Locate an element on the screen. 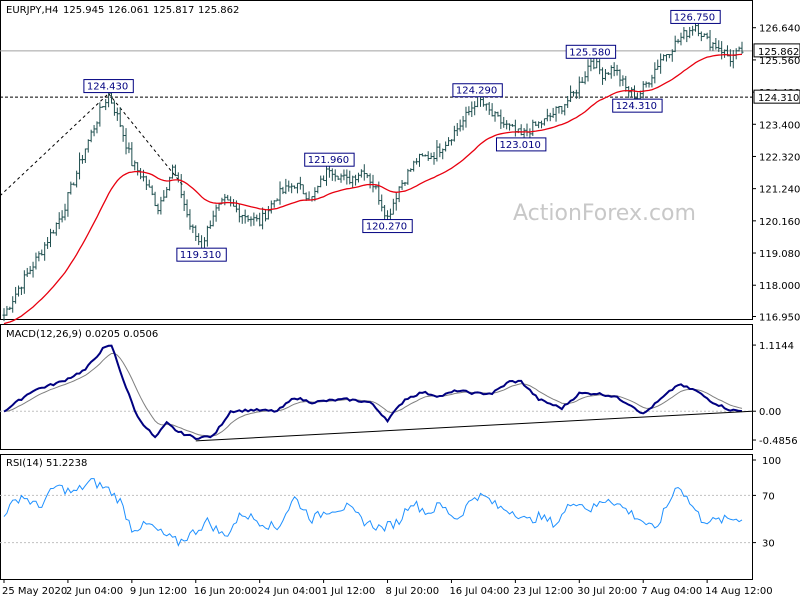 This screenshot has height=604, width=800. price-ytick-label: 116.950 is located at coordinates (779, 318).